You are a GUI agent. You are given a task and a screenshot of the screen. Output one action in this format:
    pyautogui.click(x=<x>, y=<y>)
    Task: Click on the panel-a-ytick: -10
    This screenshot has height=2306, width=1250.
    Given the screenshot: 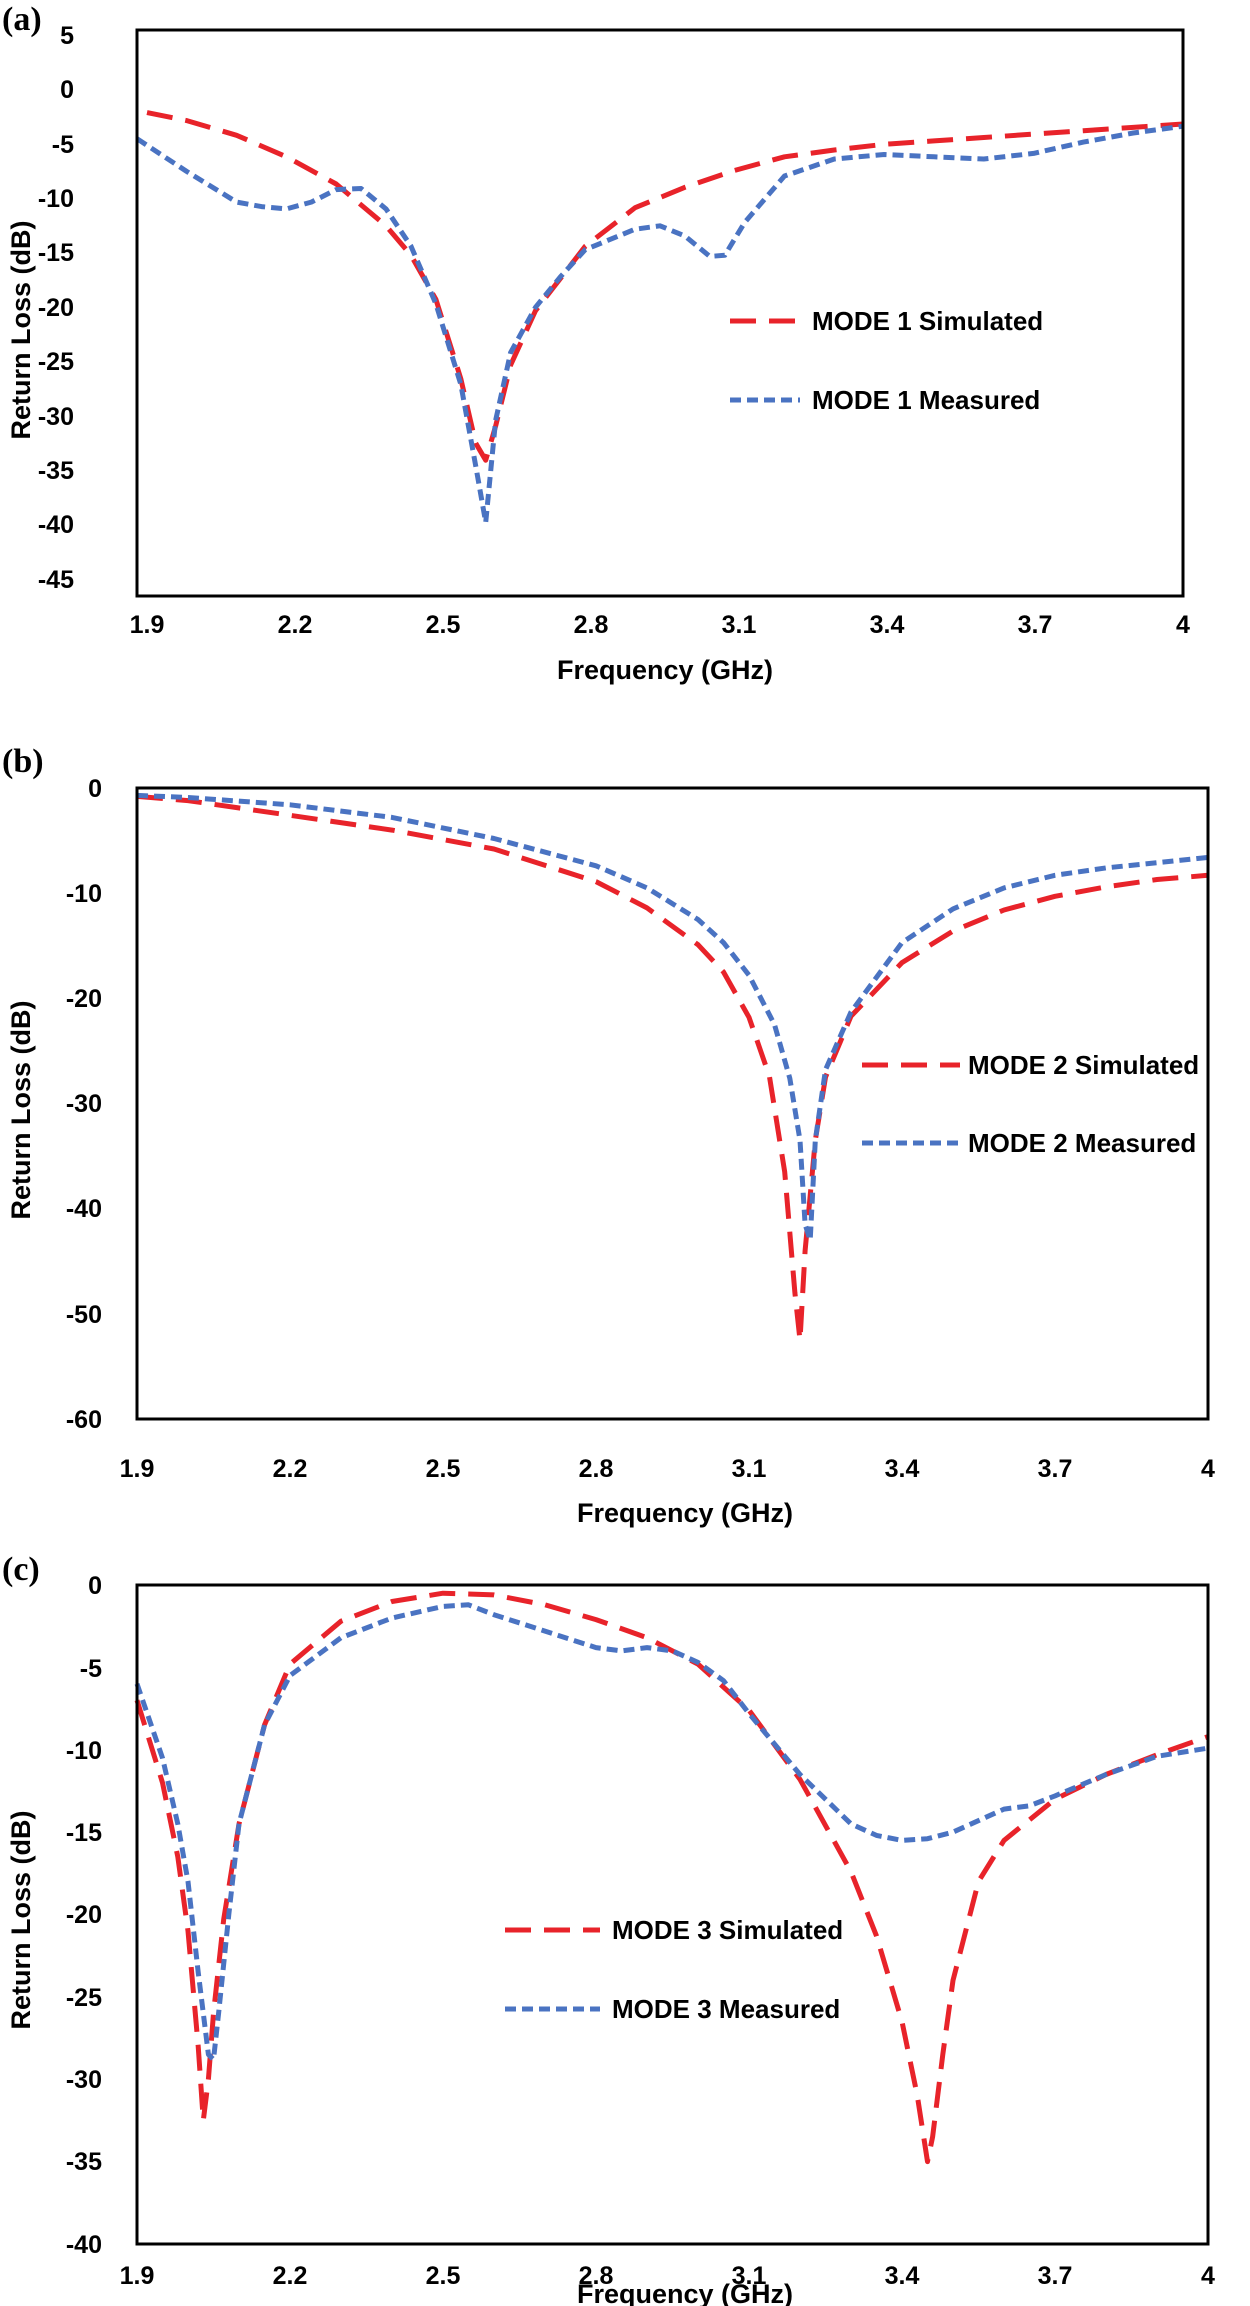 What is the action you would take?
    pyautogui.click(x=56, y=199)
    